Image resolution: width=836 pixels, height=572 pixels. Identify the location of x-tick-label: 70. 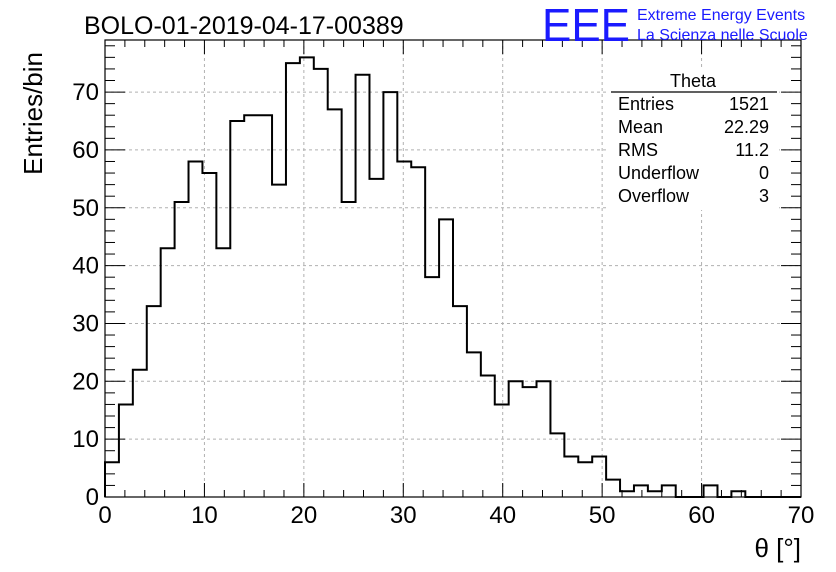
(801, 515).